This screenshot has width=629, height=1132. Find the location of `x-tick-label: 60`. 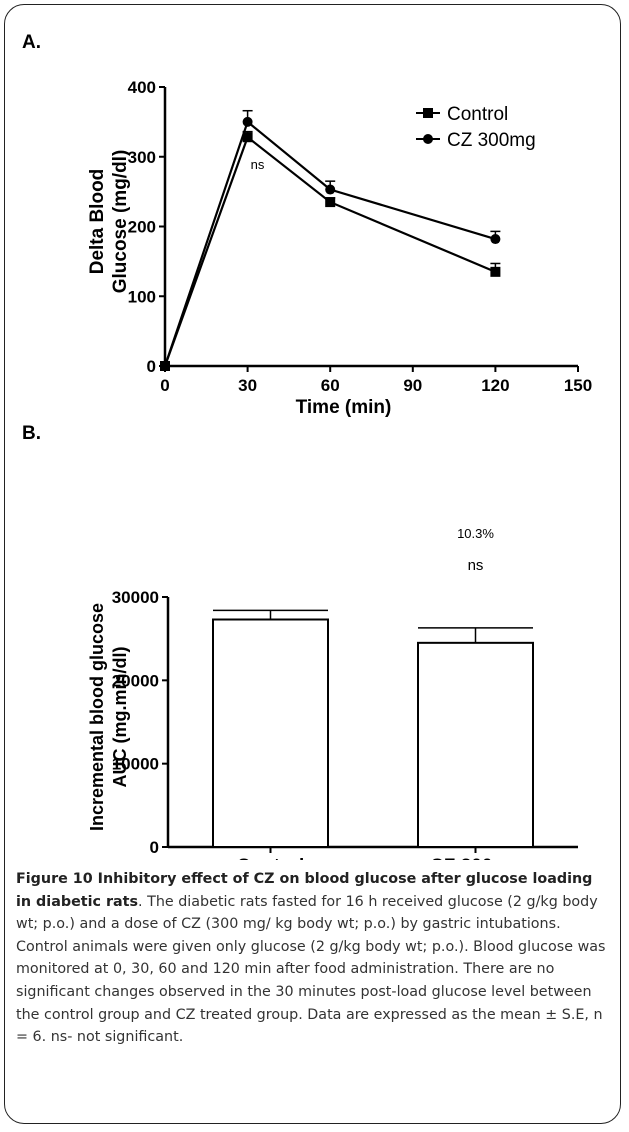

x-tick-label: 60 is located at coordinates (330, 385).